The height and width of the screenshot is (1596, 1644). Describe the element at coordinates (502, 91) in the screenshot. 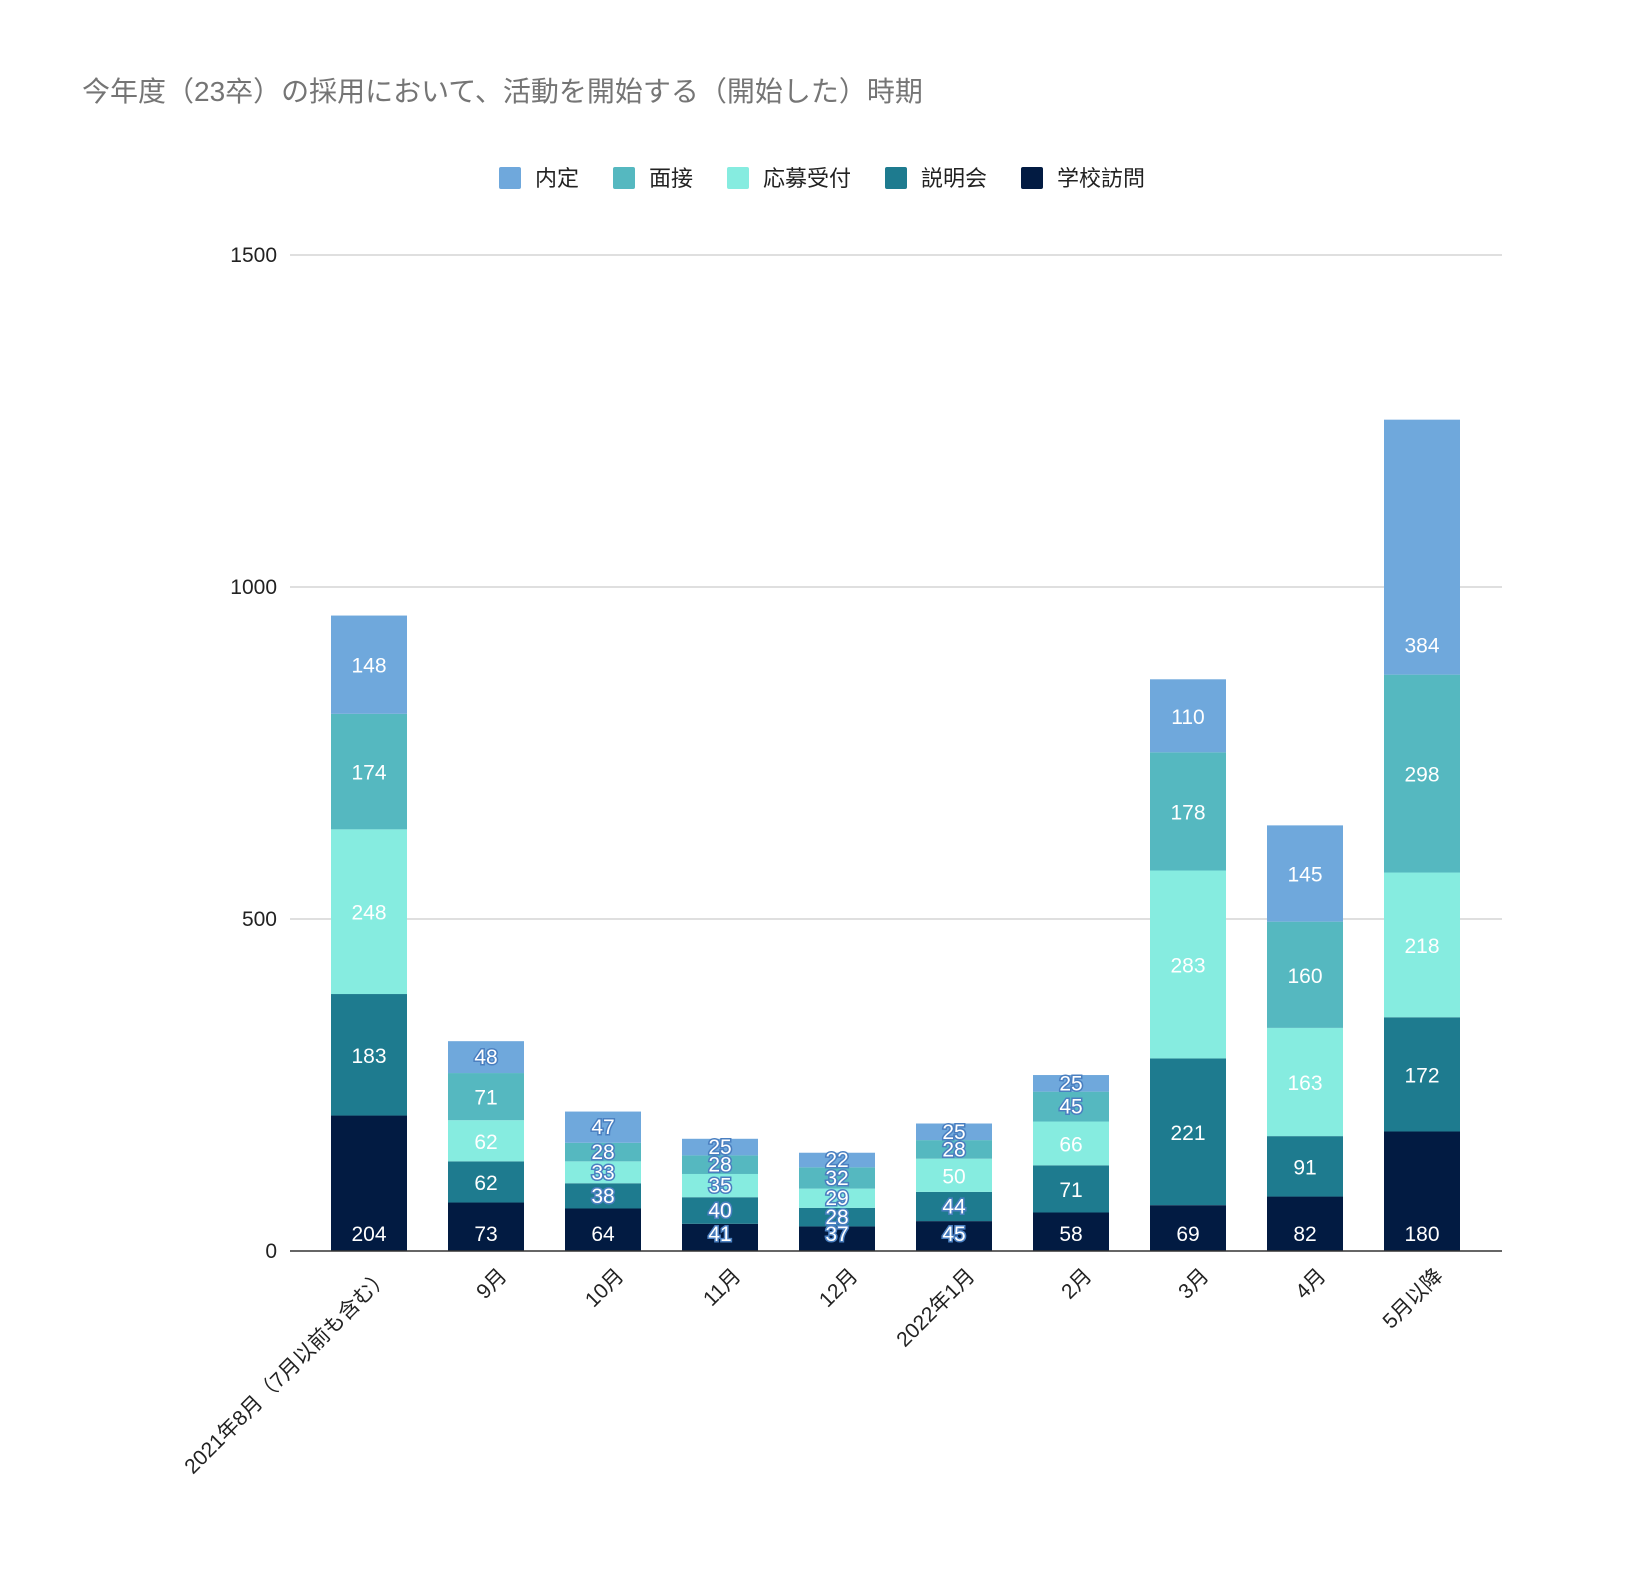

I see `chart-title: 今年度（23卒）の採用において、活動を開始する（開始した）時期` at that location.